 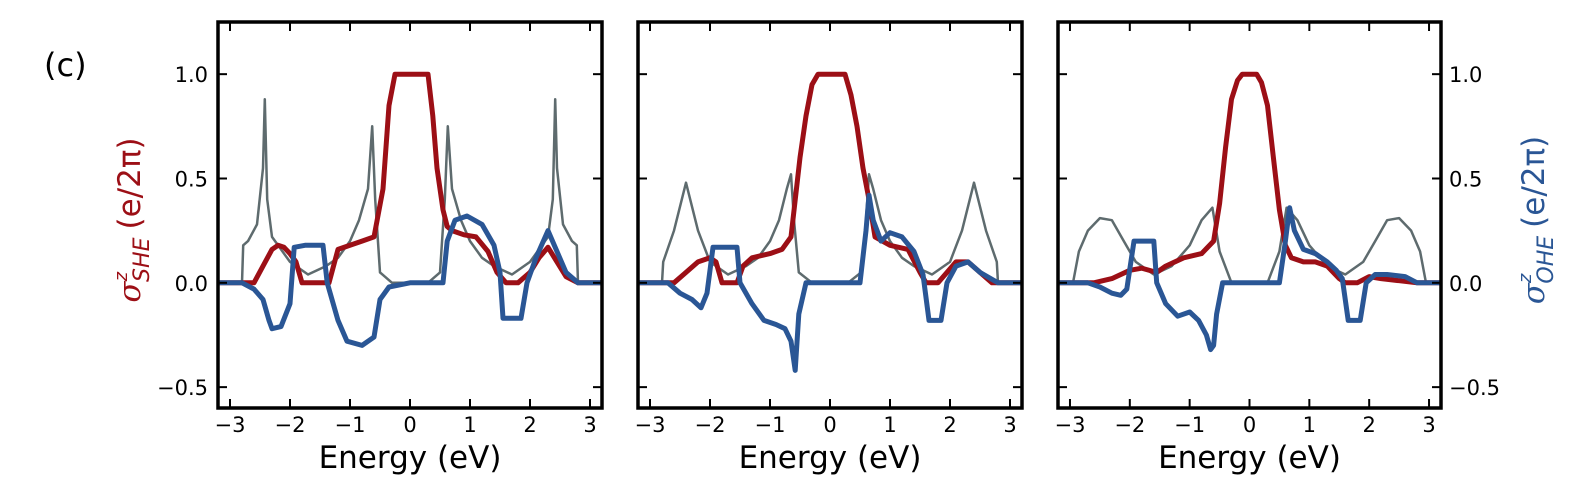 I want to click on y-tick-label-right: 0.0, so click(x=1465, y=284).